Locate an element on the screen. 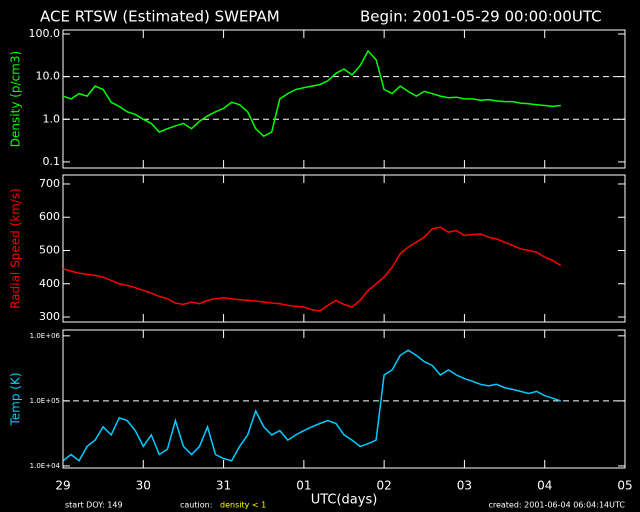 Image resolution: width=640 pixels, height=512 pixels. y-axis-label: Temp (K) is located at coordinates (16, 399).